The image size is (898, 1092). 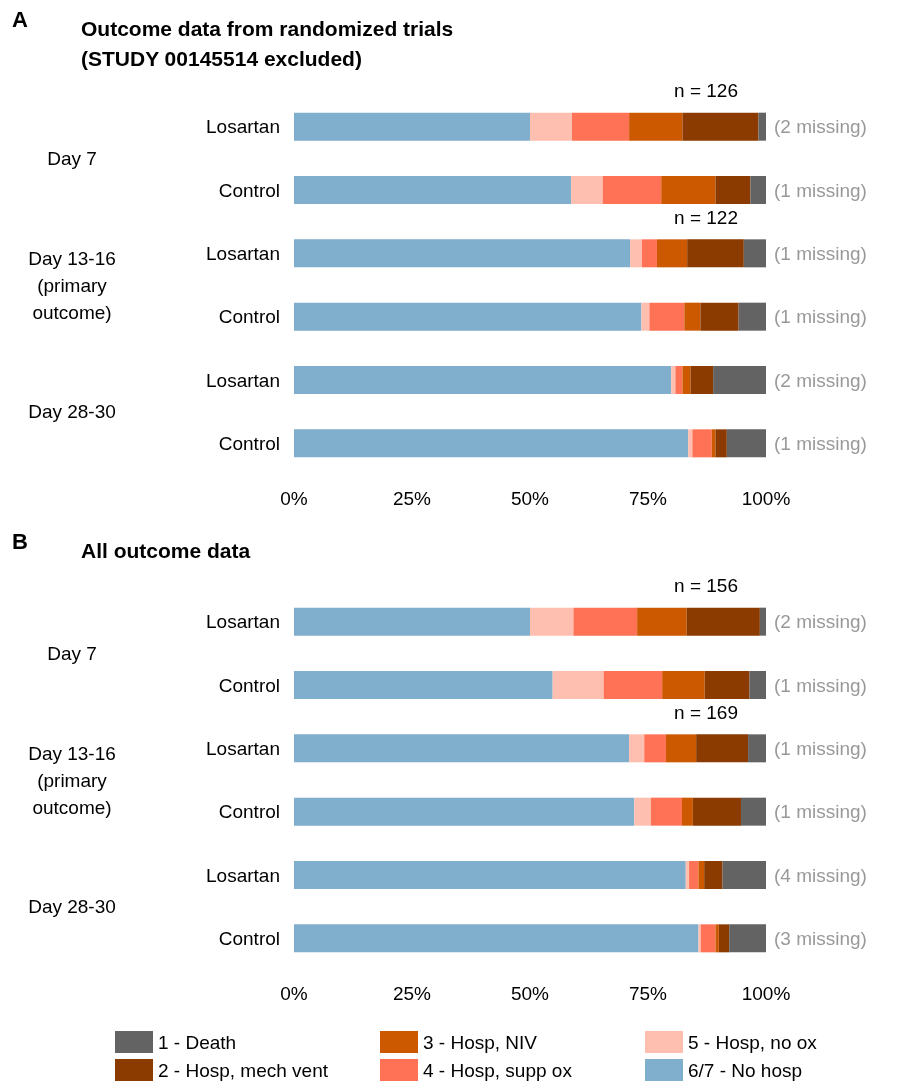 I want to click on text: A, so click(x=20, y=19).